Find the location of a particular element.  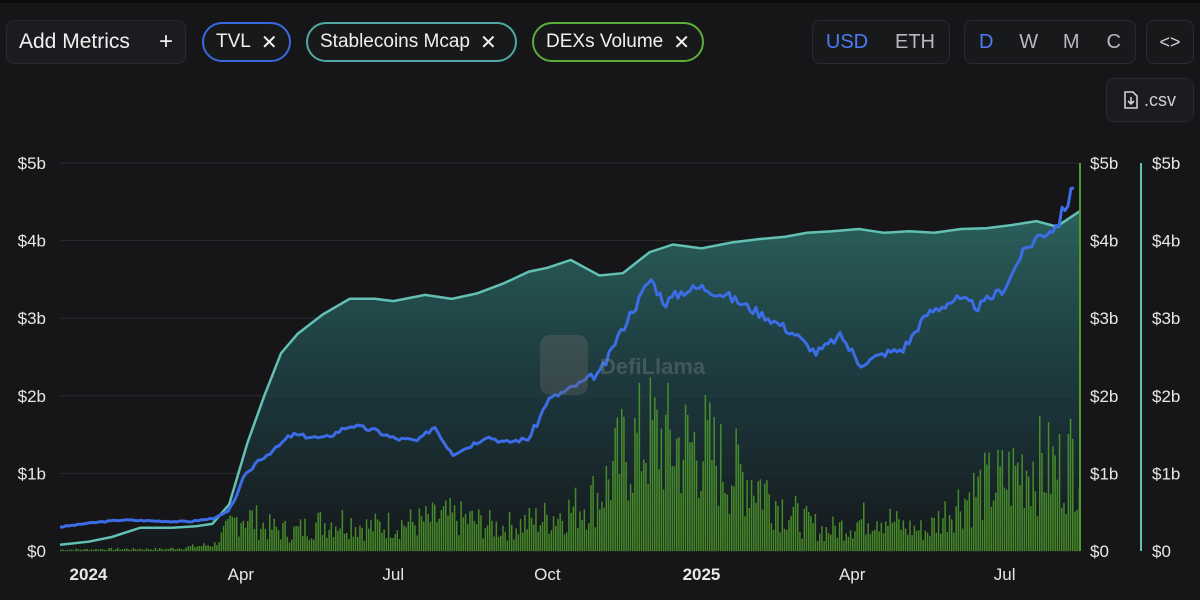

plus-icon: + is located at coordinates (165, 41).